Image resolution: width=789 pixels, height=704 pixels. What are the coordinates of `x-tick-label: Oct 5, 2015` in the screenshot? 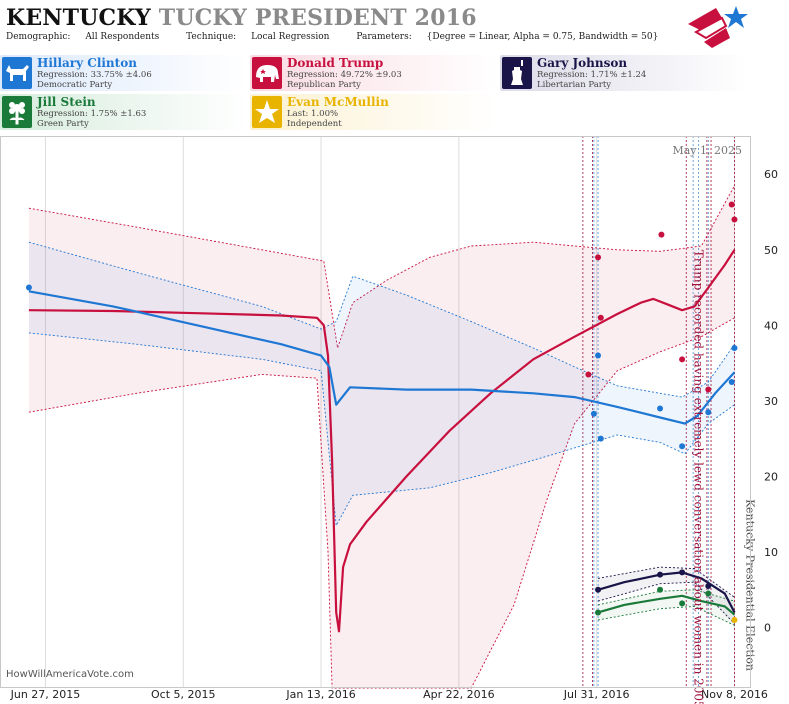 It's located at (183, 694).